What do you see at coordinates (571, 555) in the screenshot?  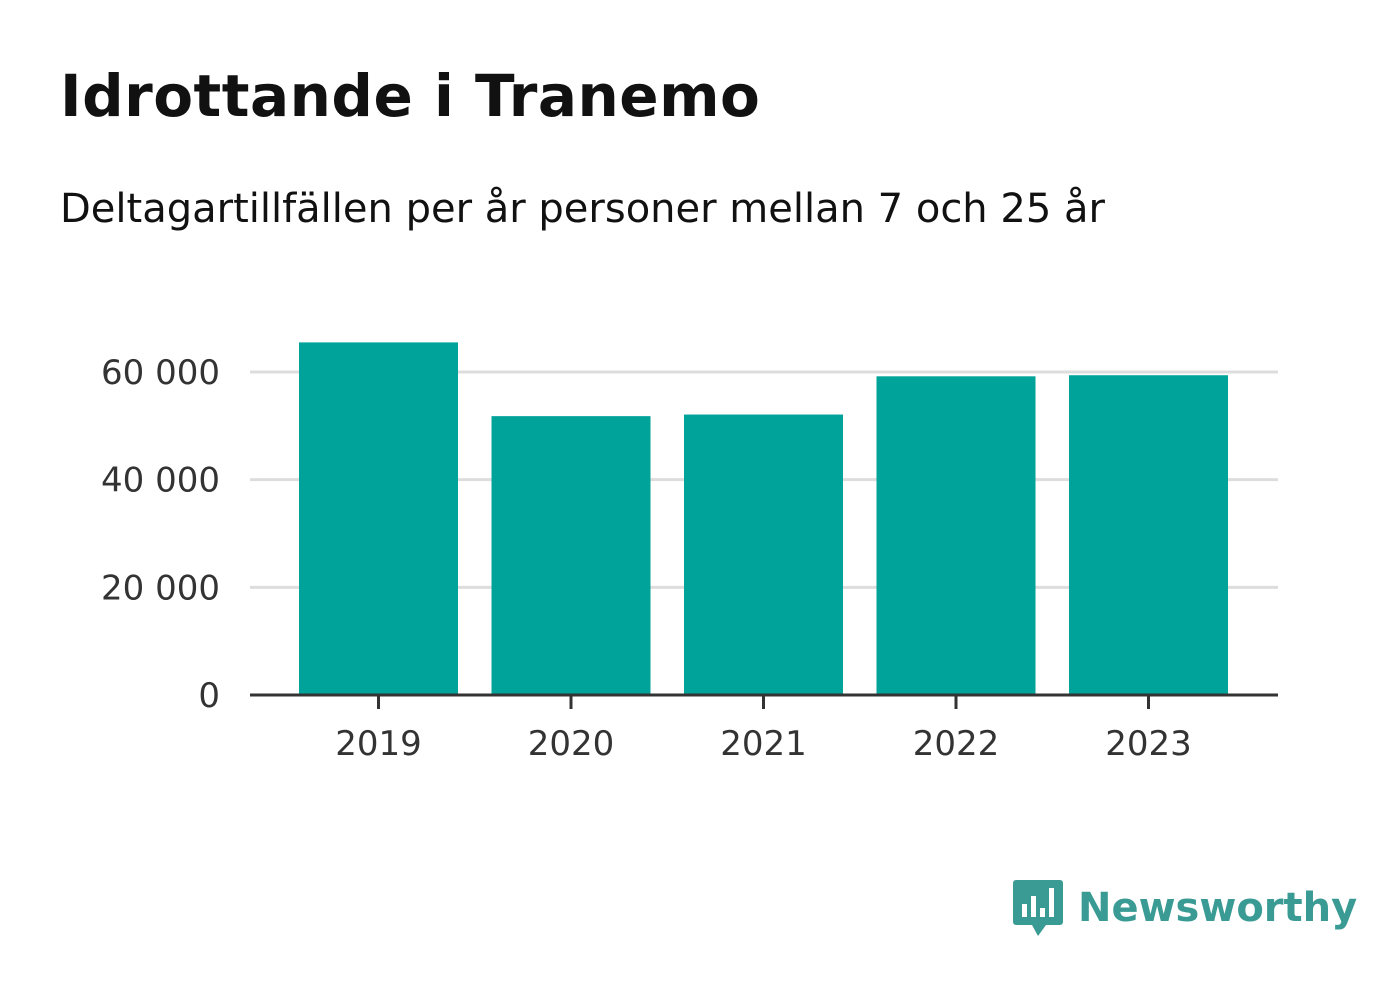 I see `bar-2020` at bounding box center [571, 555].